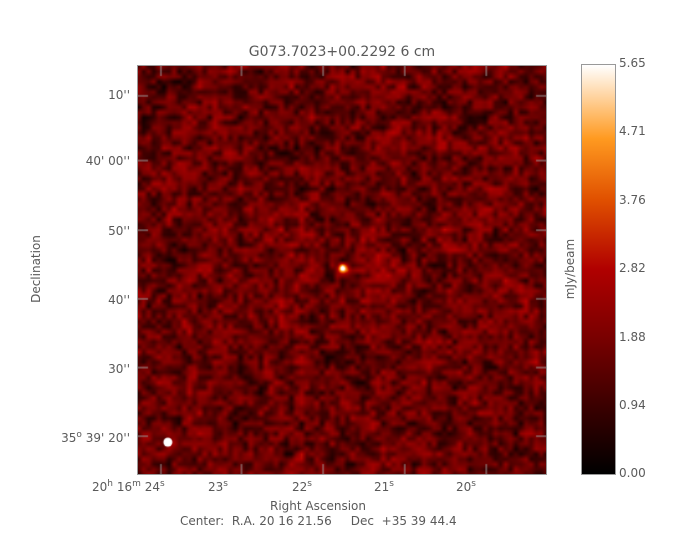 The image size is (684, 540). What do you see at coordinates (570, 269) in the screenshot?
I see `colorbar-label: mJy/beam` at bounding box center [570, 269].